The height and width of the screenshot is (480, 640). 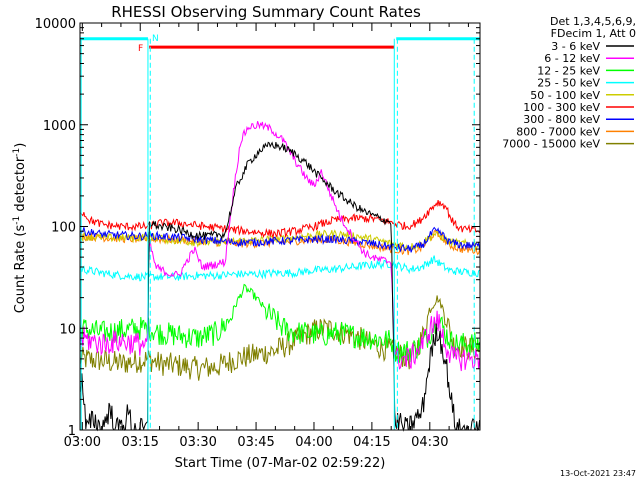 I want to click on legend-label: 3 - 6 keV, so click(x=575, y=46).